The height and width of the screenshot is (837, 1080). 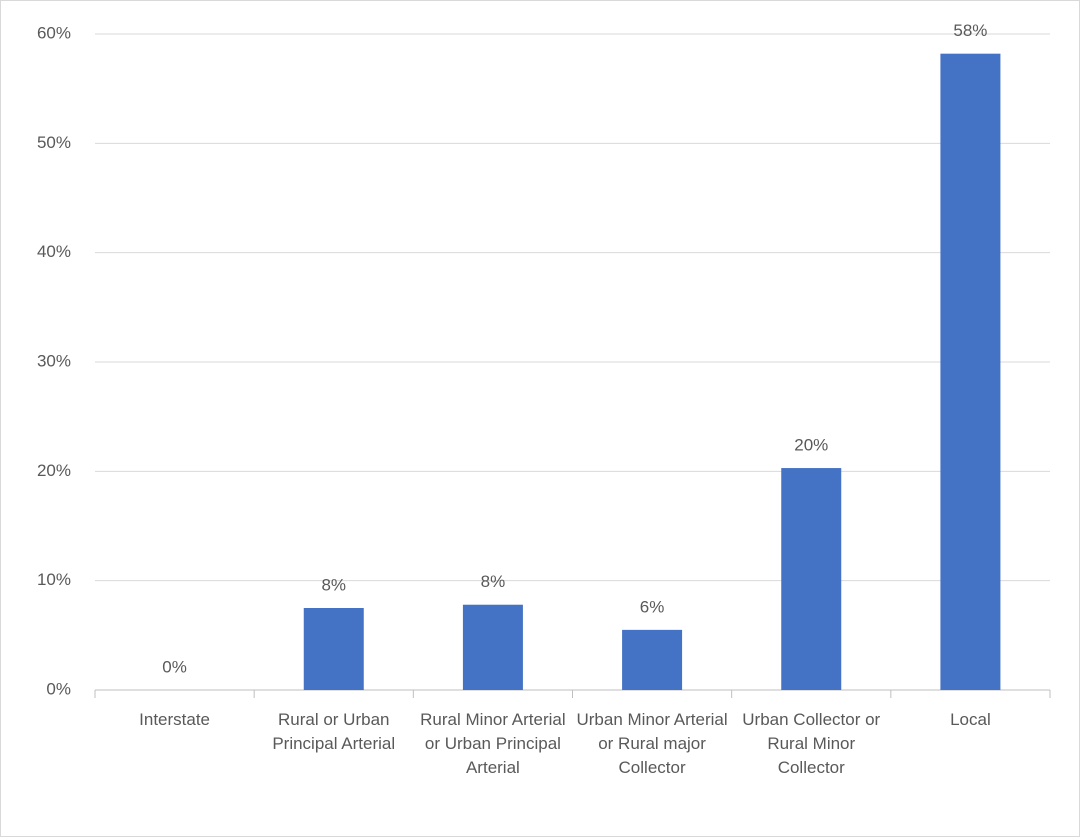 What do you see at coordinates (970, 30) in the screenshot?
I see `data-label: 58%` at bounding box center [970, 30].